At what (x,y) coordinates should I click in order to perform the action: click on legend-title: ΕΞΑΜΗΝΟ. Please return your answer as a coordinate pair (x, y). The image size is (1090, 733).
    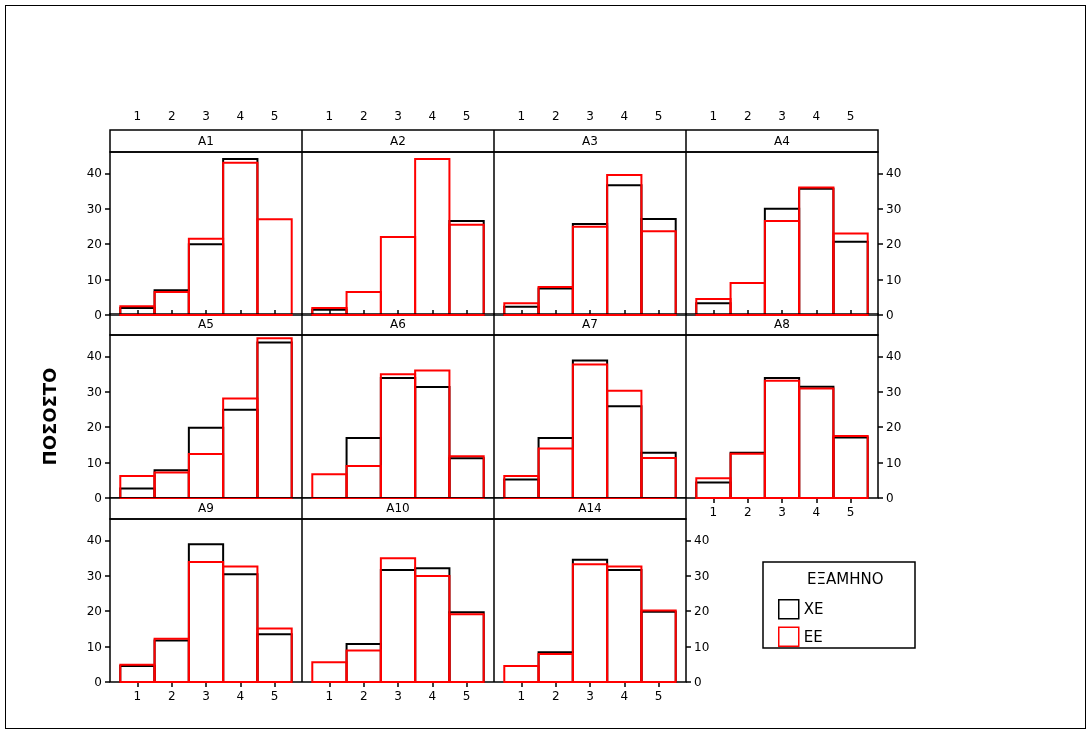
    Looking at the image, I should click on (845, 579).